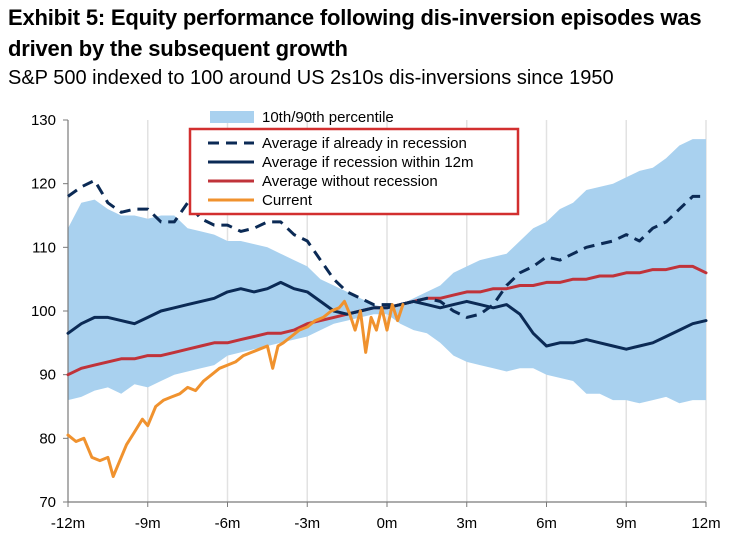 This screenshot has height=536, width=751. I want to click on y-tick-label: 120, so click(43, 184).